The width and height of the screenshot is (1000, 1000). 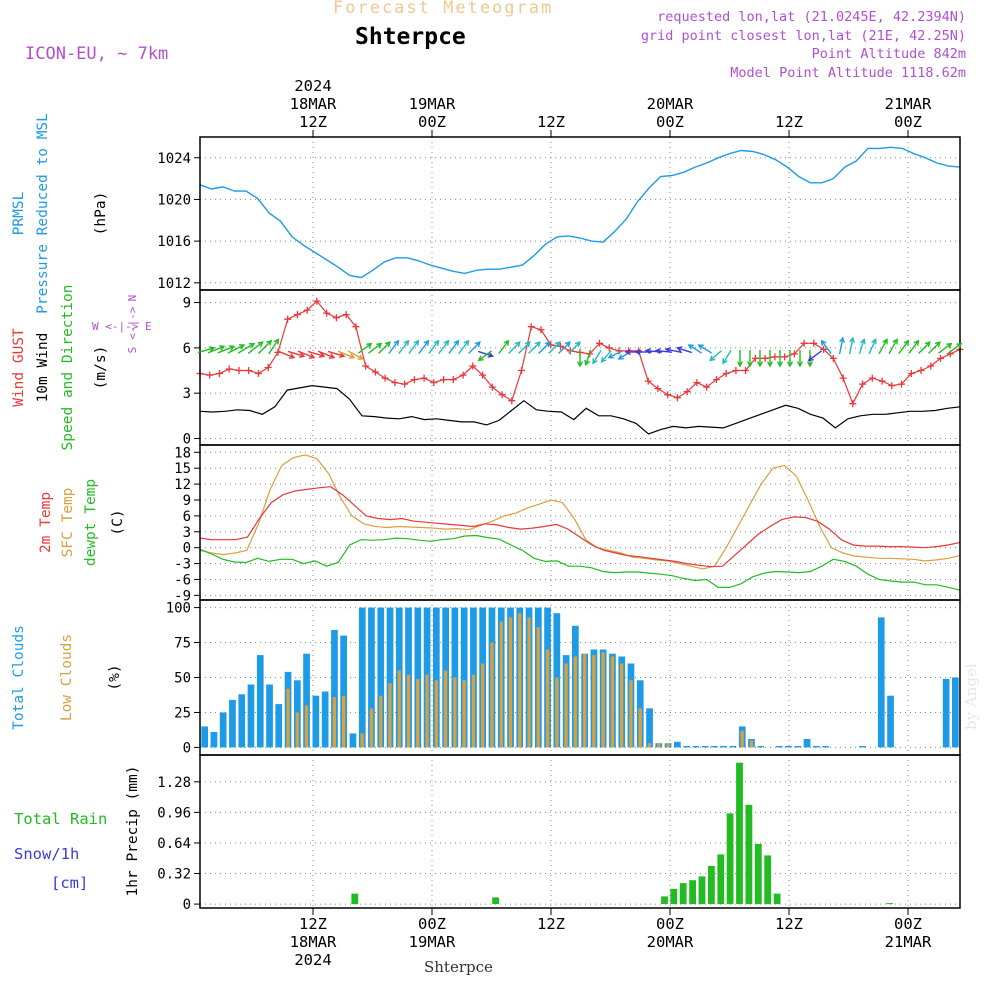 I want to click on series-line-pressure, so click(x=580, y=212).